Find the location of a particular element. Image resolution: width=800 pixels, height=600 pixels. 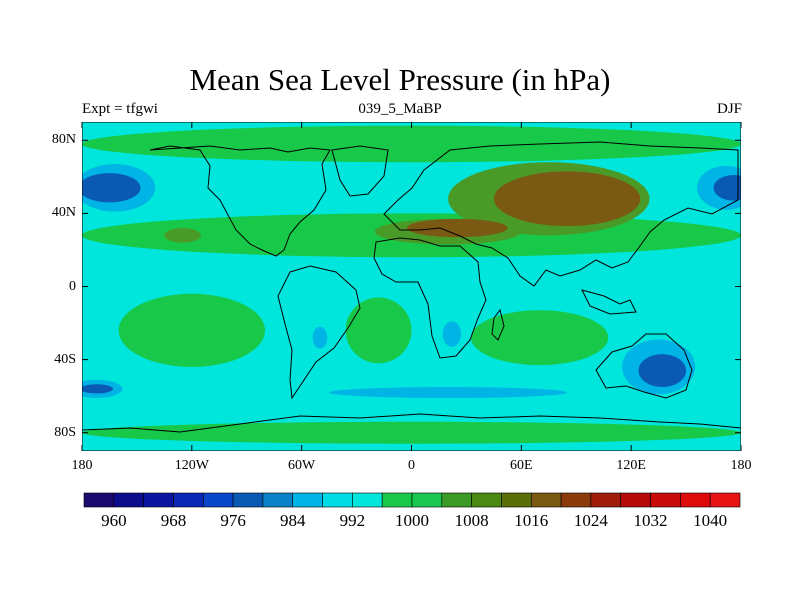

coastline-north-america is located at coordinates (240, 201).